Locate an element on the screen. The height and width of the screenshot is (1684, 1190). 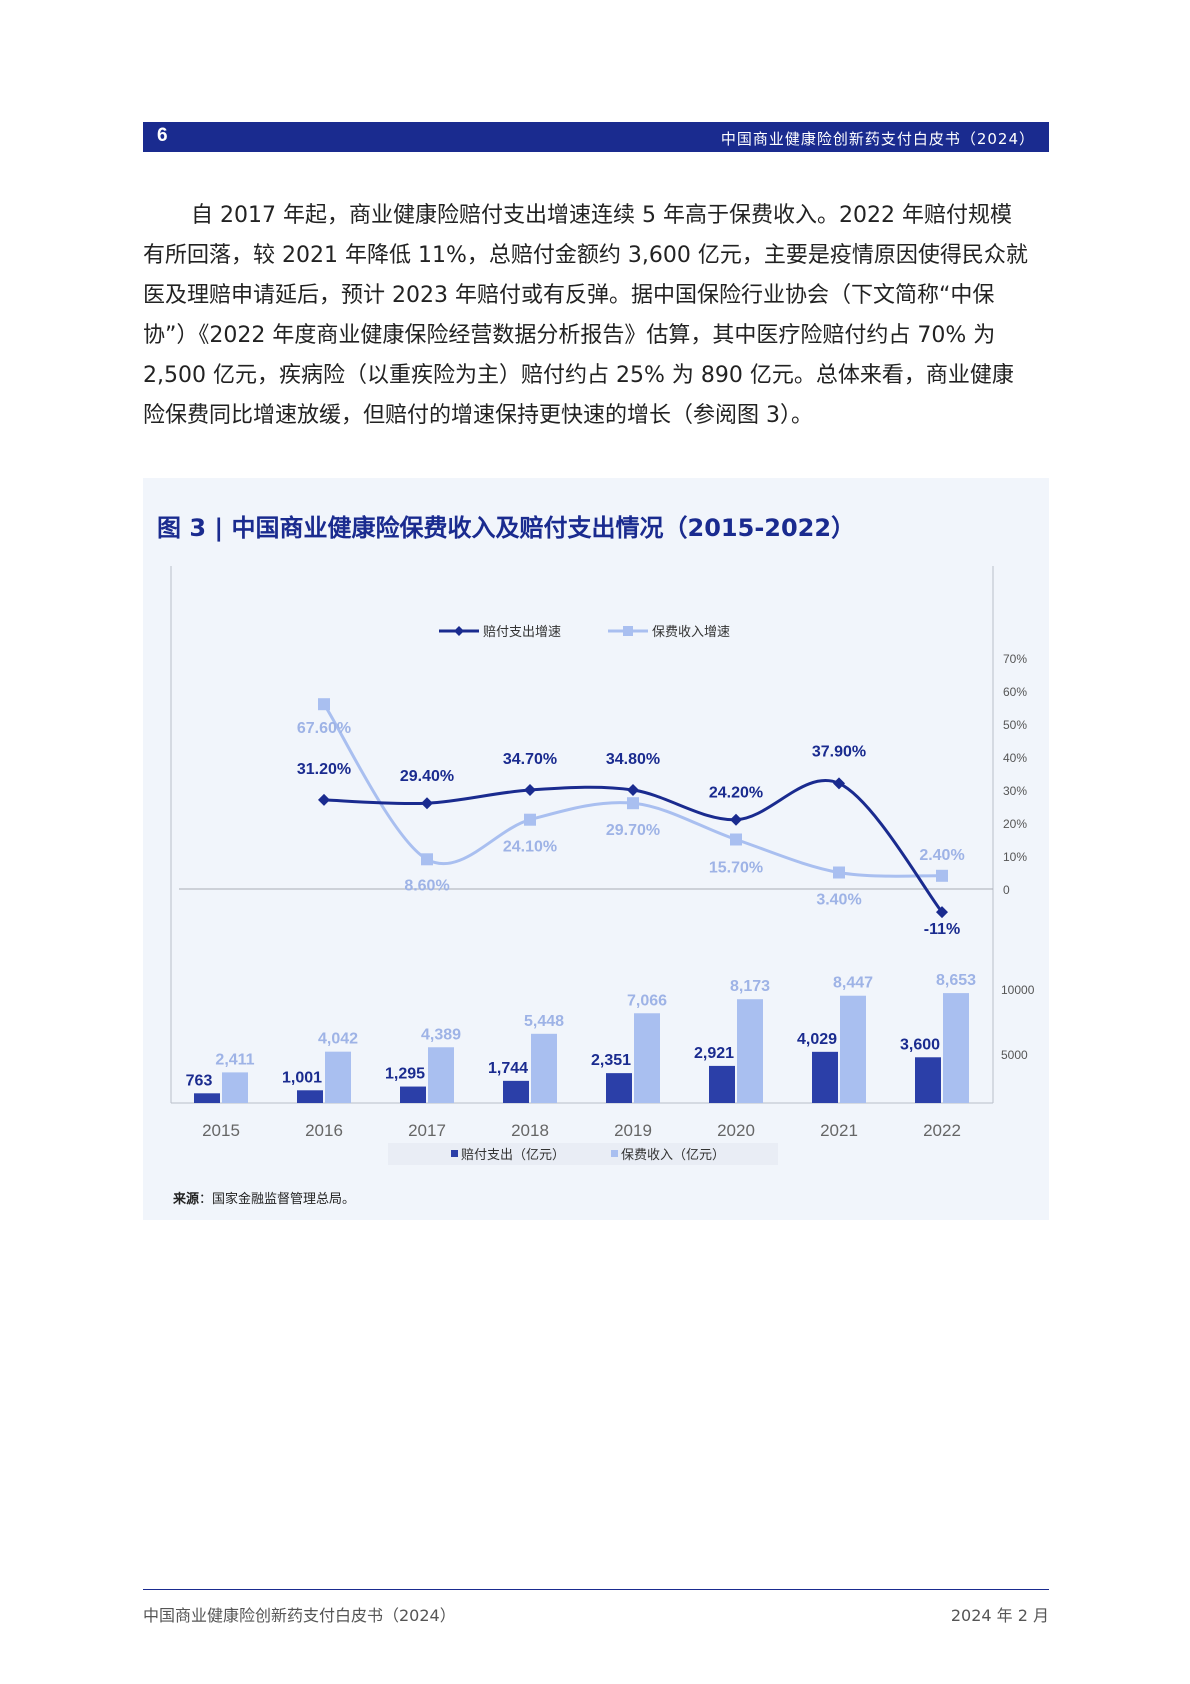
legend-premium-growth-label: 保费收入增速 is located at coordinates (691, 631).